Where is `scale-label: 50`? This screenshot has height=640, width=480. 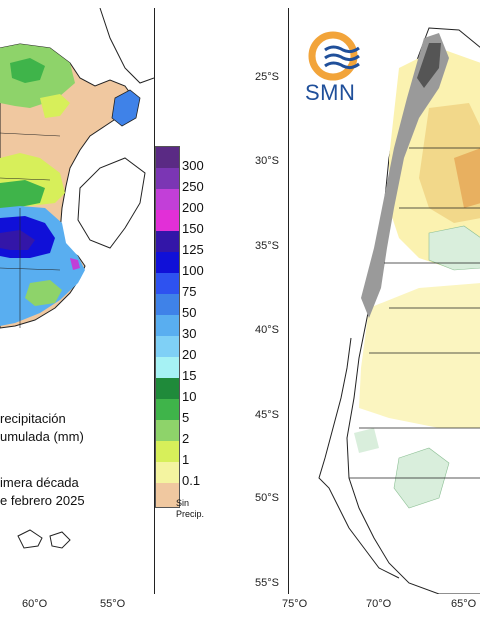
scale-label: 50 is located at coordinates (189, 312).